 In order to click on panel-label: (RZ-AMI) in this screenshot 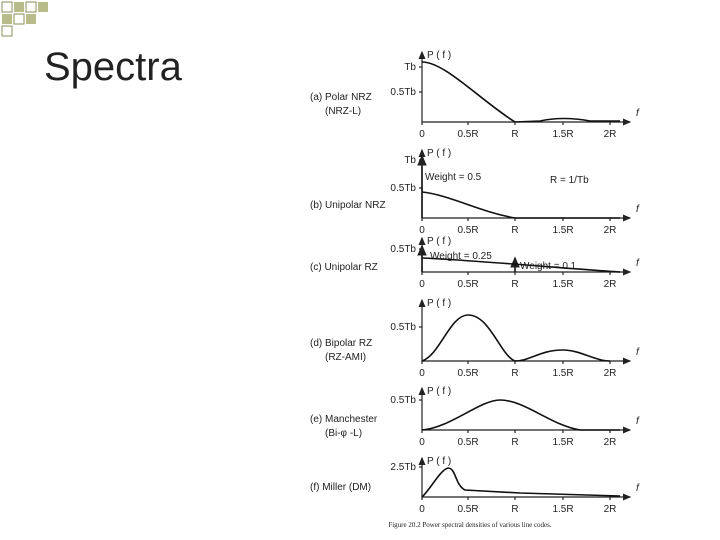, I will do `click(345, 357)`.